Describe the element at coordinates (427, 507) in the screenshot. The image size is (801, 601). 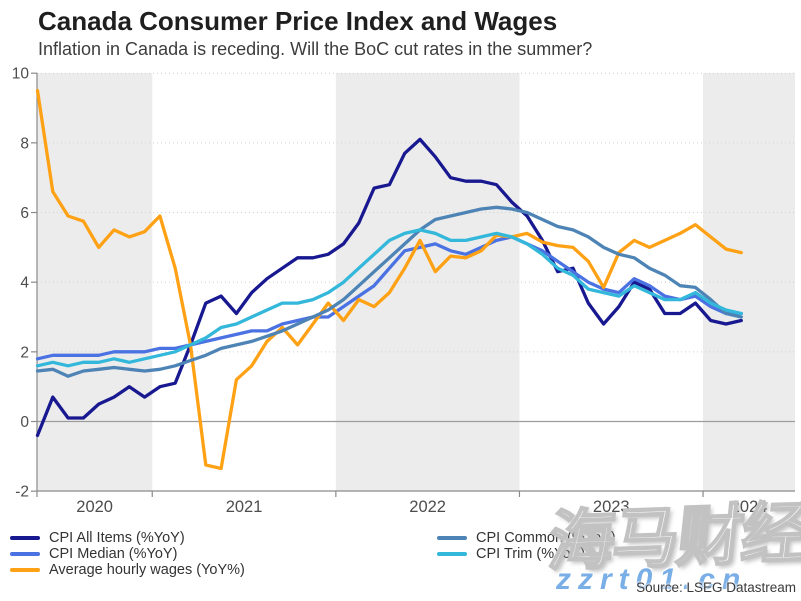
I see `x-tick-label: 2022` at that location.